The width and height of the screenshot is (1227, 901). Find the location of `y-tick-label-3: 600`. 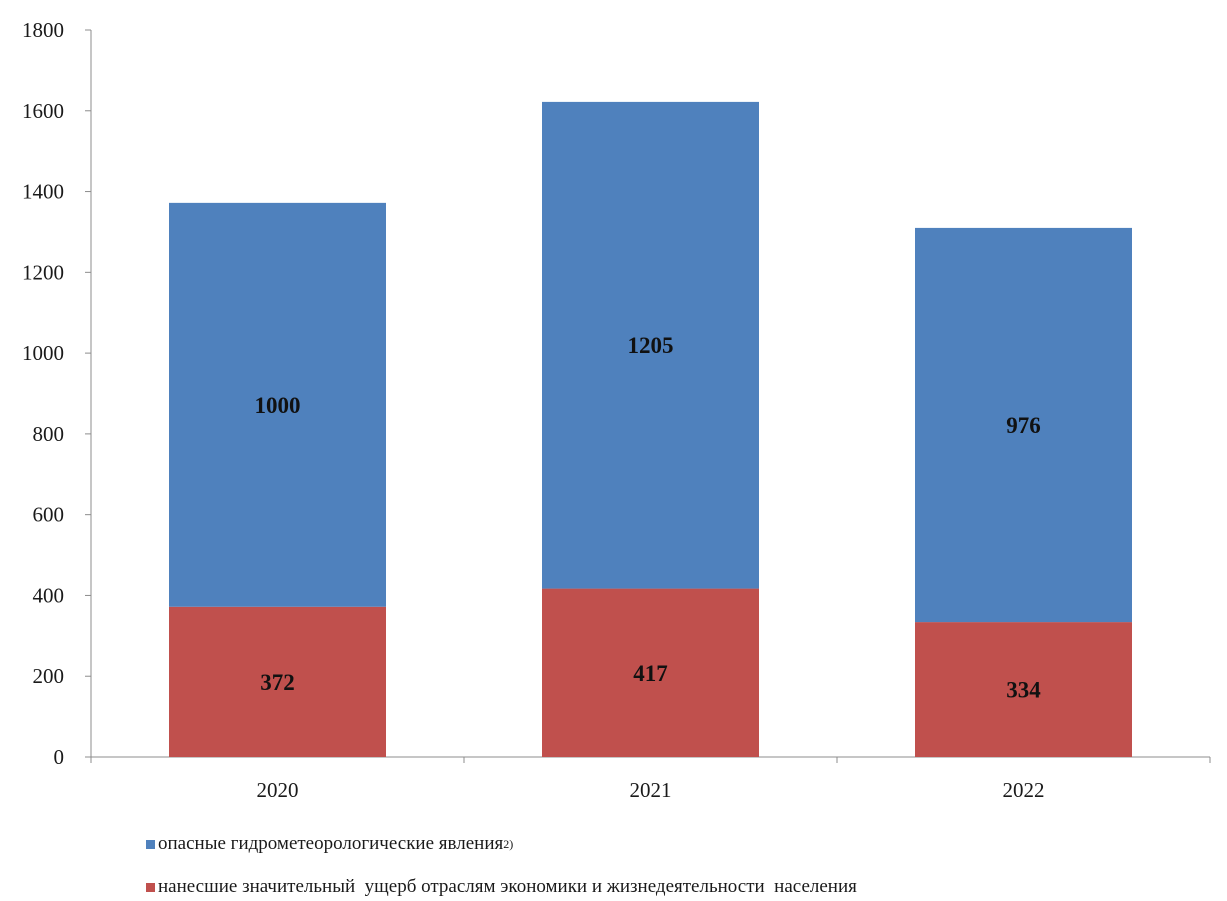

y-tick-label-3: 600 is located at coordinates (49, 515).